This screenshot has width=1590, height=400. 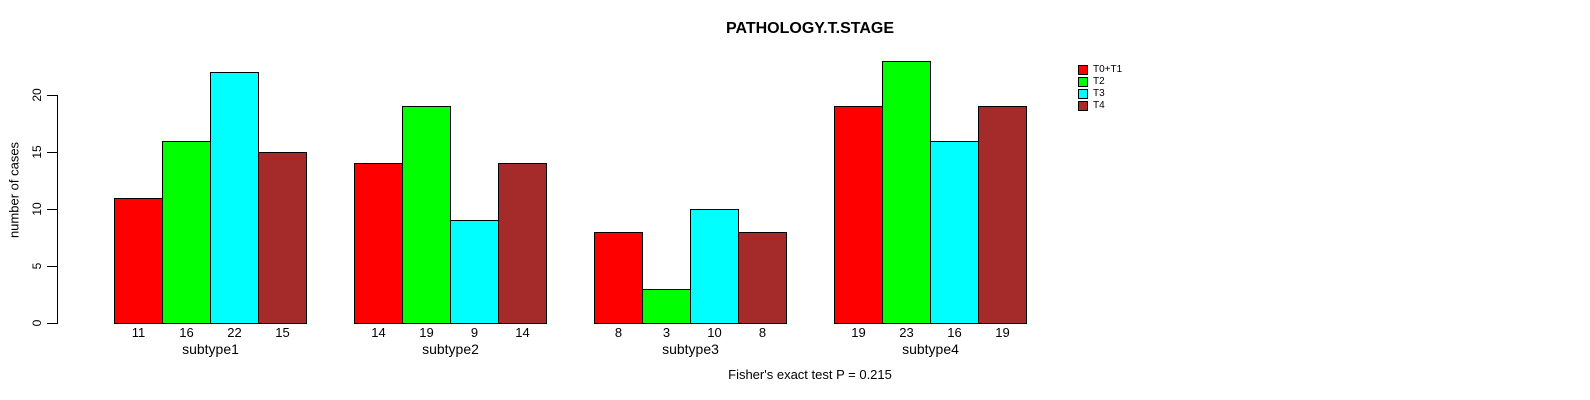 I want to click on legend-item-t2: T2, so click(x=1100, y=82).